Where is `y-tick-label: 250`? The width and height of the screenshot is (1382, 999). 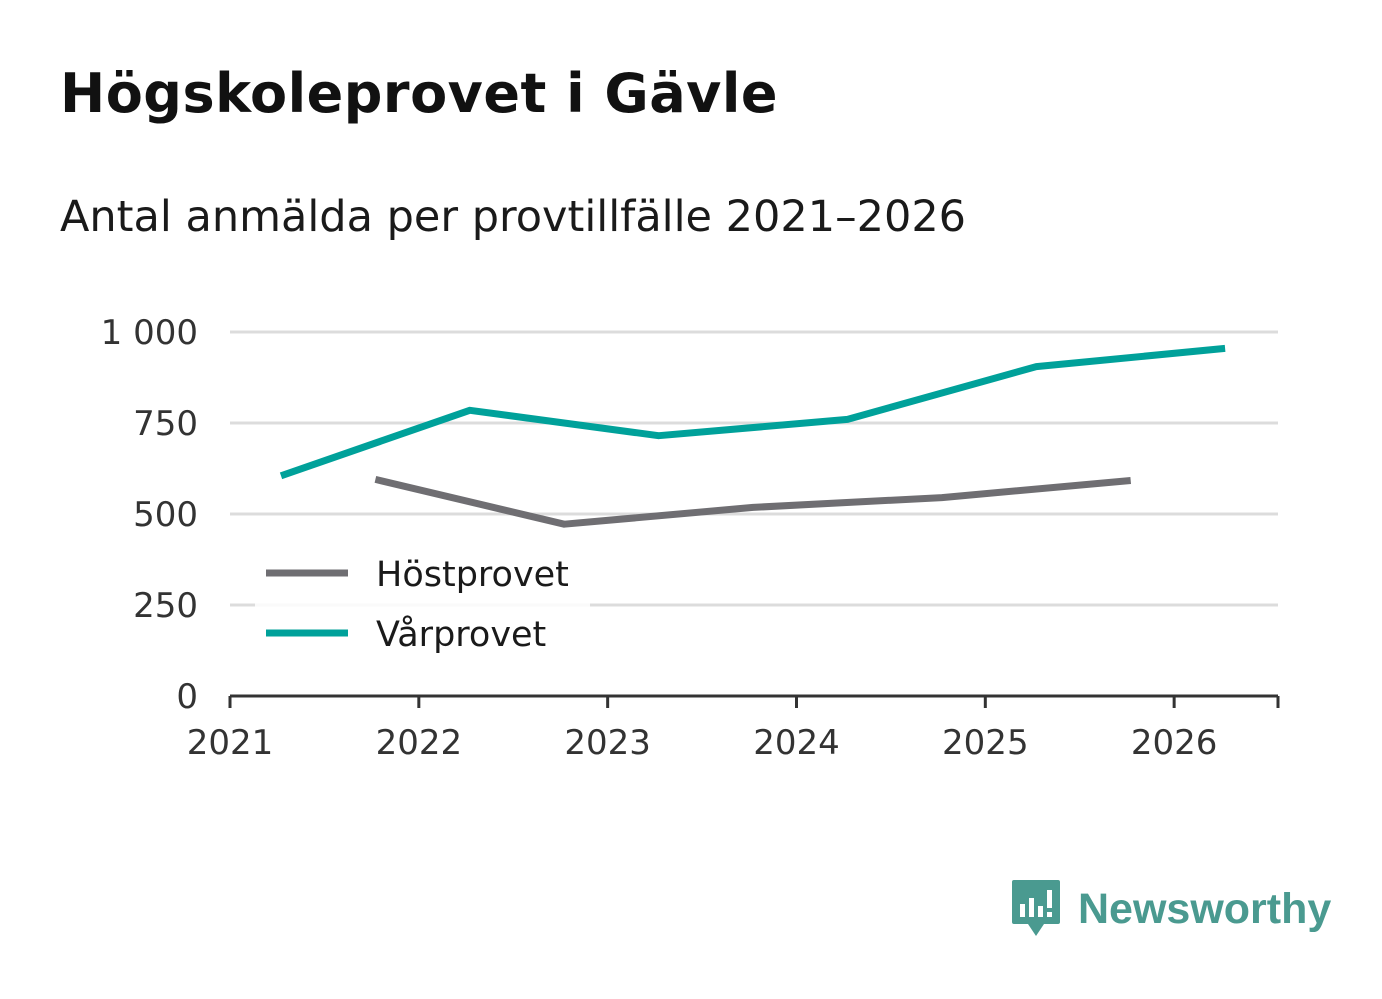
y-tick-label: 250 is located at coordinates (165, 606).